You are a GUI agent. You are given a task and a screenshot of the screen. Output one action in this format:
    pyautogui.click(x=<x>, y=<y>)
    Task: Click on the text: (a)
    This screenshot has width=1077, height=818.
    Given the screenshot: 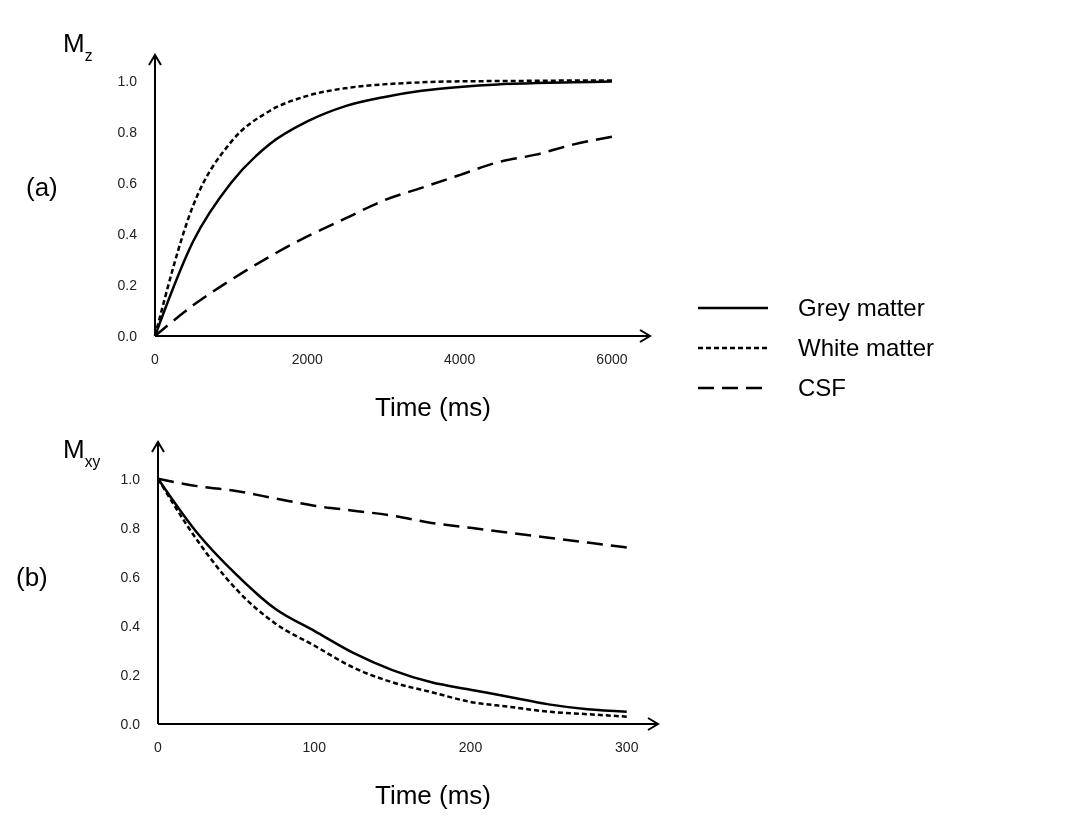 What is the action you would take?
    pyautogui.click(x=42, y=187)
    